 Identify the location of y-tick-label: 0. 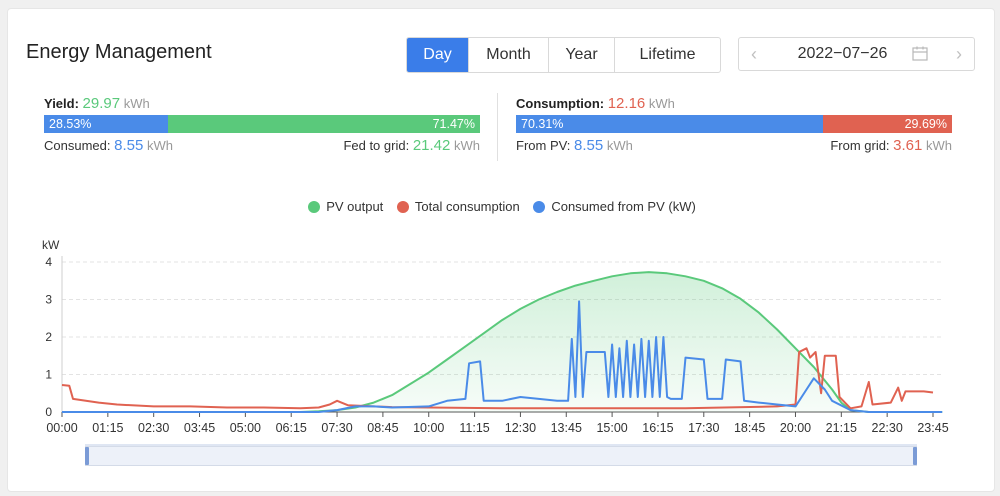
(48, 412).